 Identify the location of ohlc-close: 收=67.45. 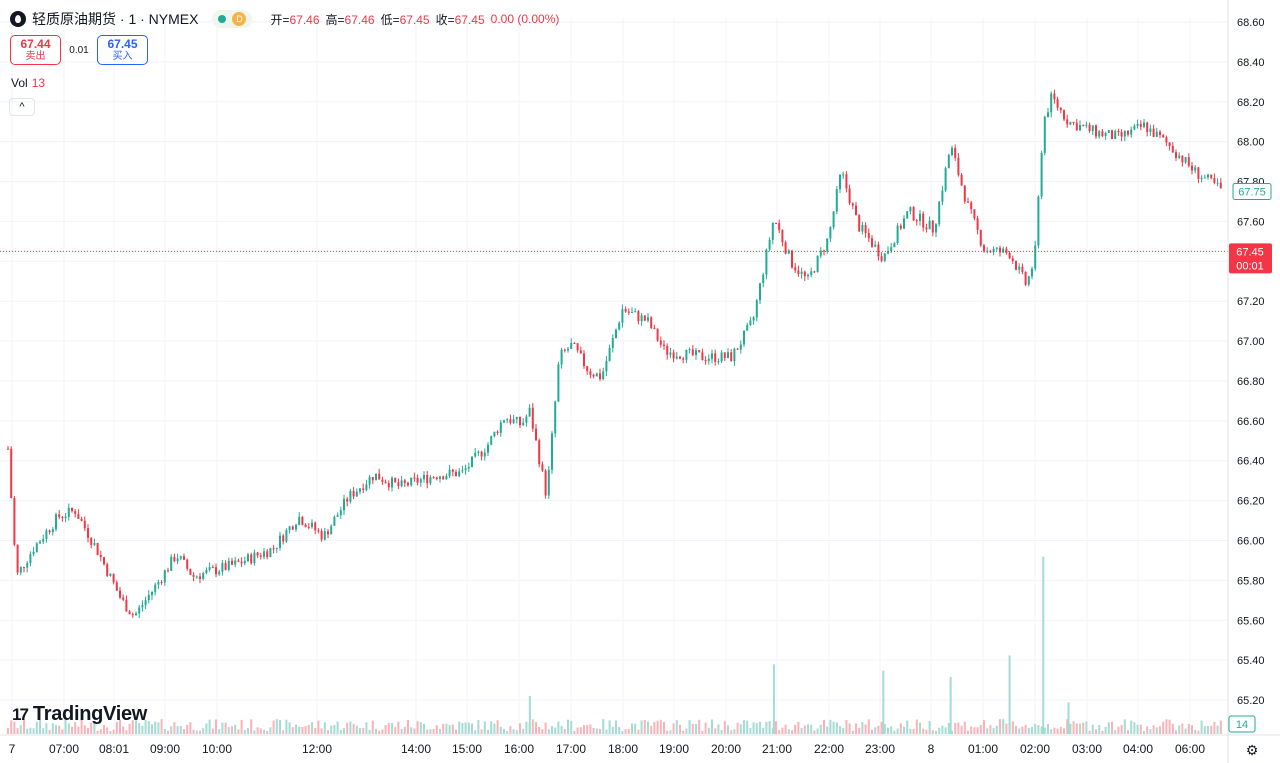
(460, 19).